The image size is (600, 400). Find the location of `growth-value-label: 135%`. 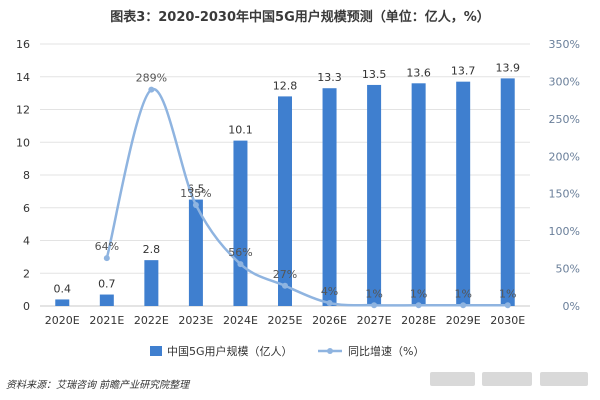

growth-value-label: 135% is located at coordinates (195, 193).